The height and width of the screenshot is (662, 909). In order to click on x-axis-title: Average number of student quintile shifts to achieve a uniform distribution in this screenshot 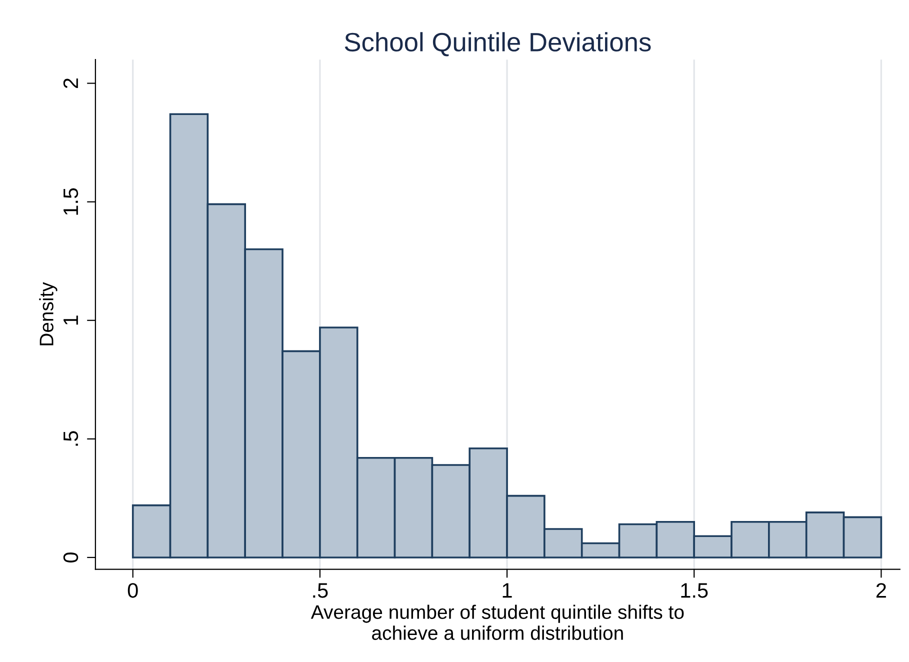, I will do `click(497, 622)`.